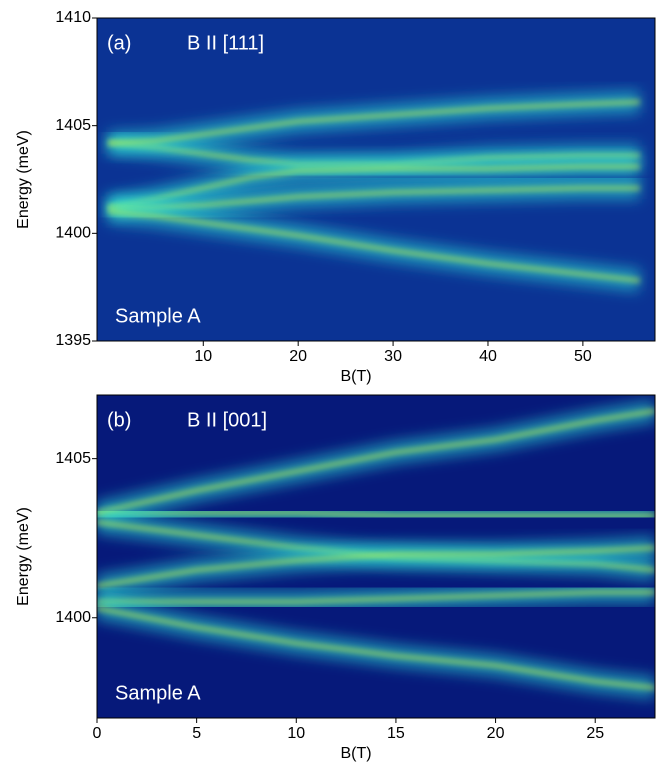 The image size is (657, 779). Describe the element at coordinates (583, 356) in the screenshot. I see `x-tick-label: 50` at that location.